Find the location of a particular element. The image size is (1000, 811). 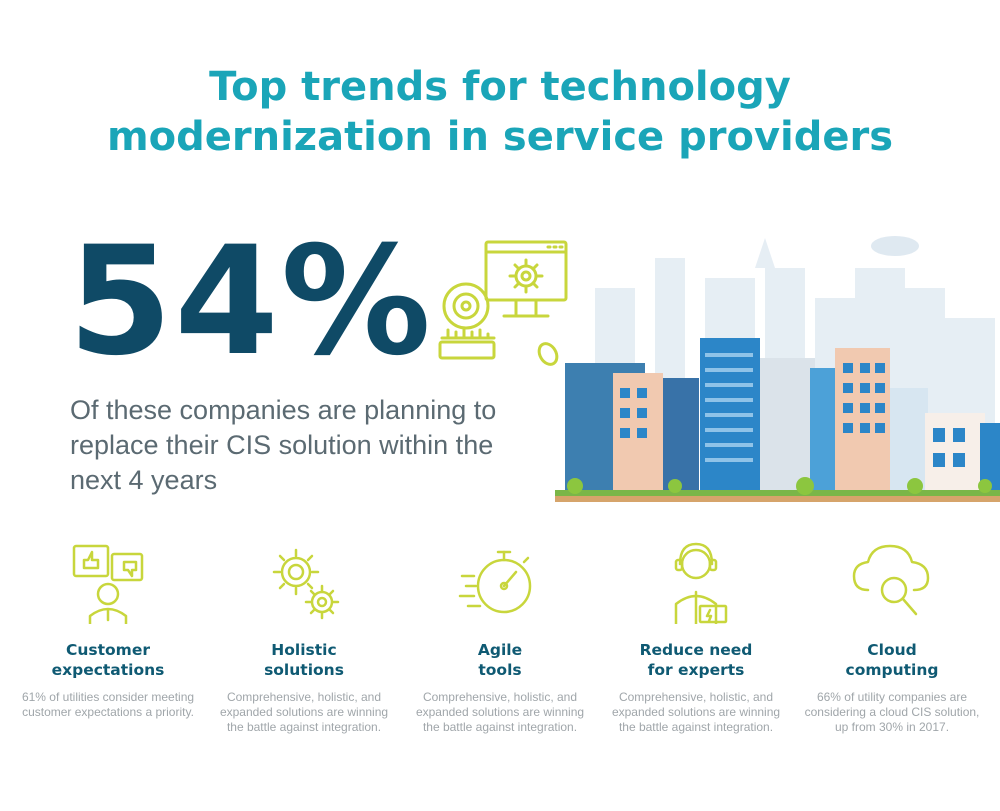

feature-title-line-1: Reduce need is located at coordinates (696, 650).